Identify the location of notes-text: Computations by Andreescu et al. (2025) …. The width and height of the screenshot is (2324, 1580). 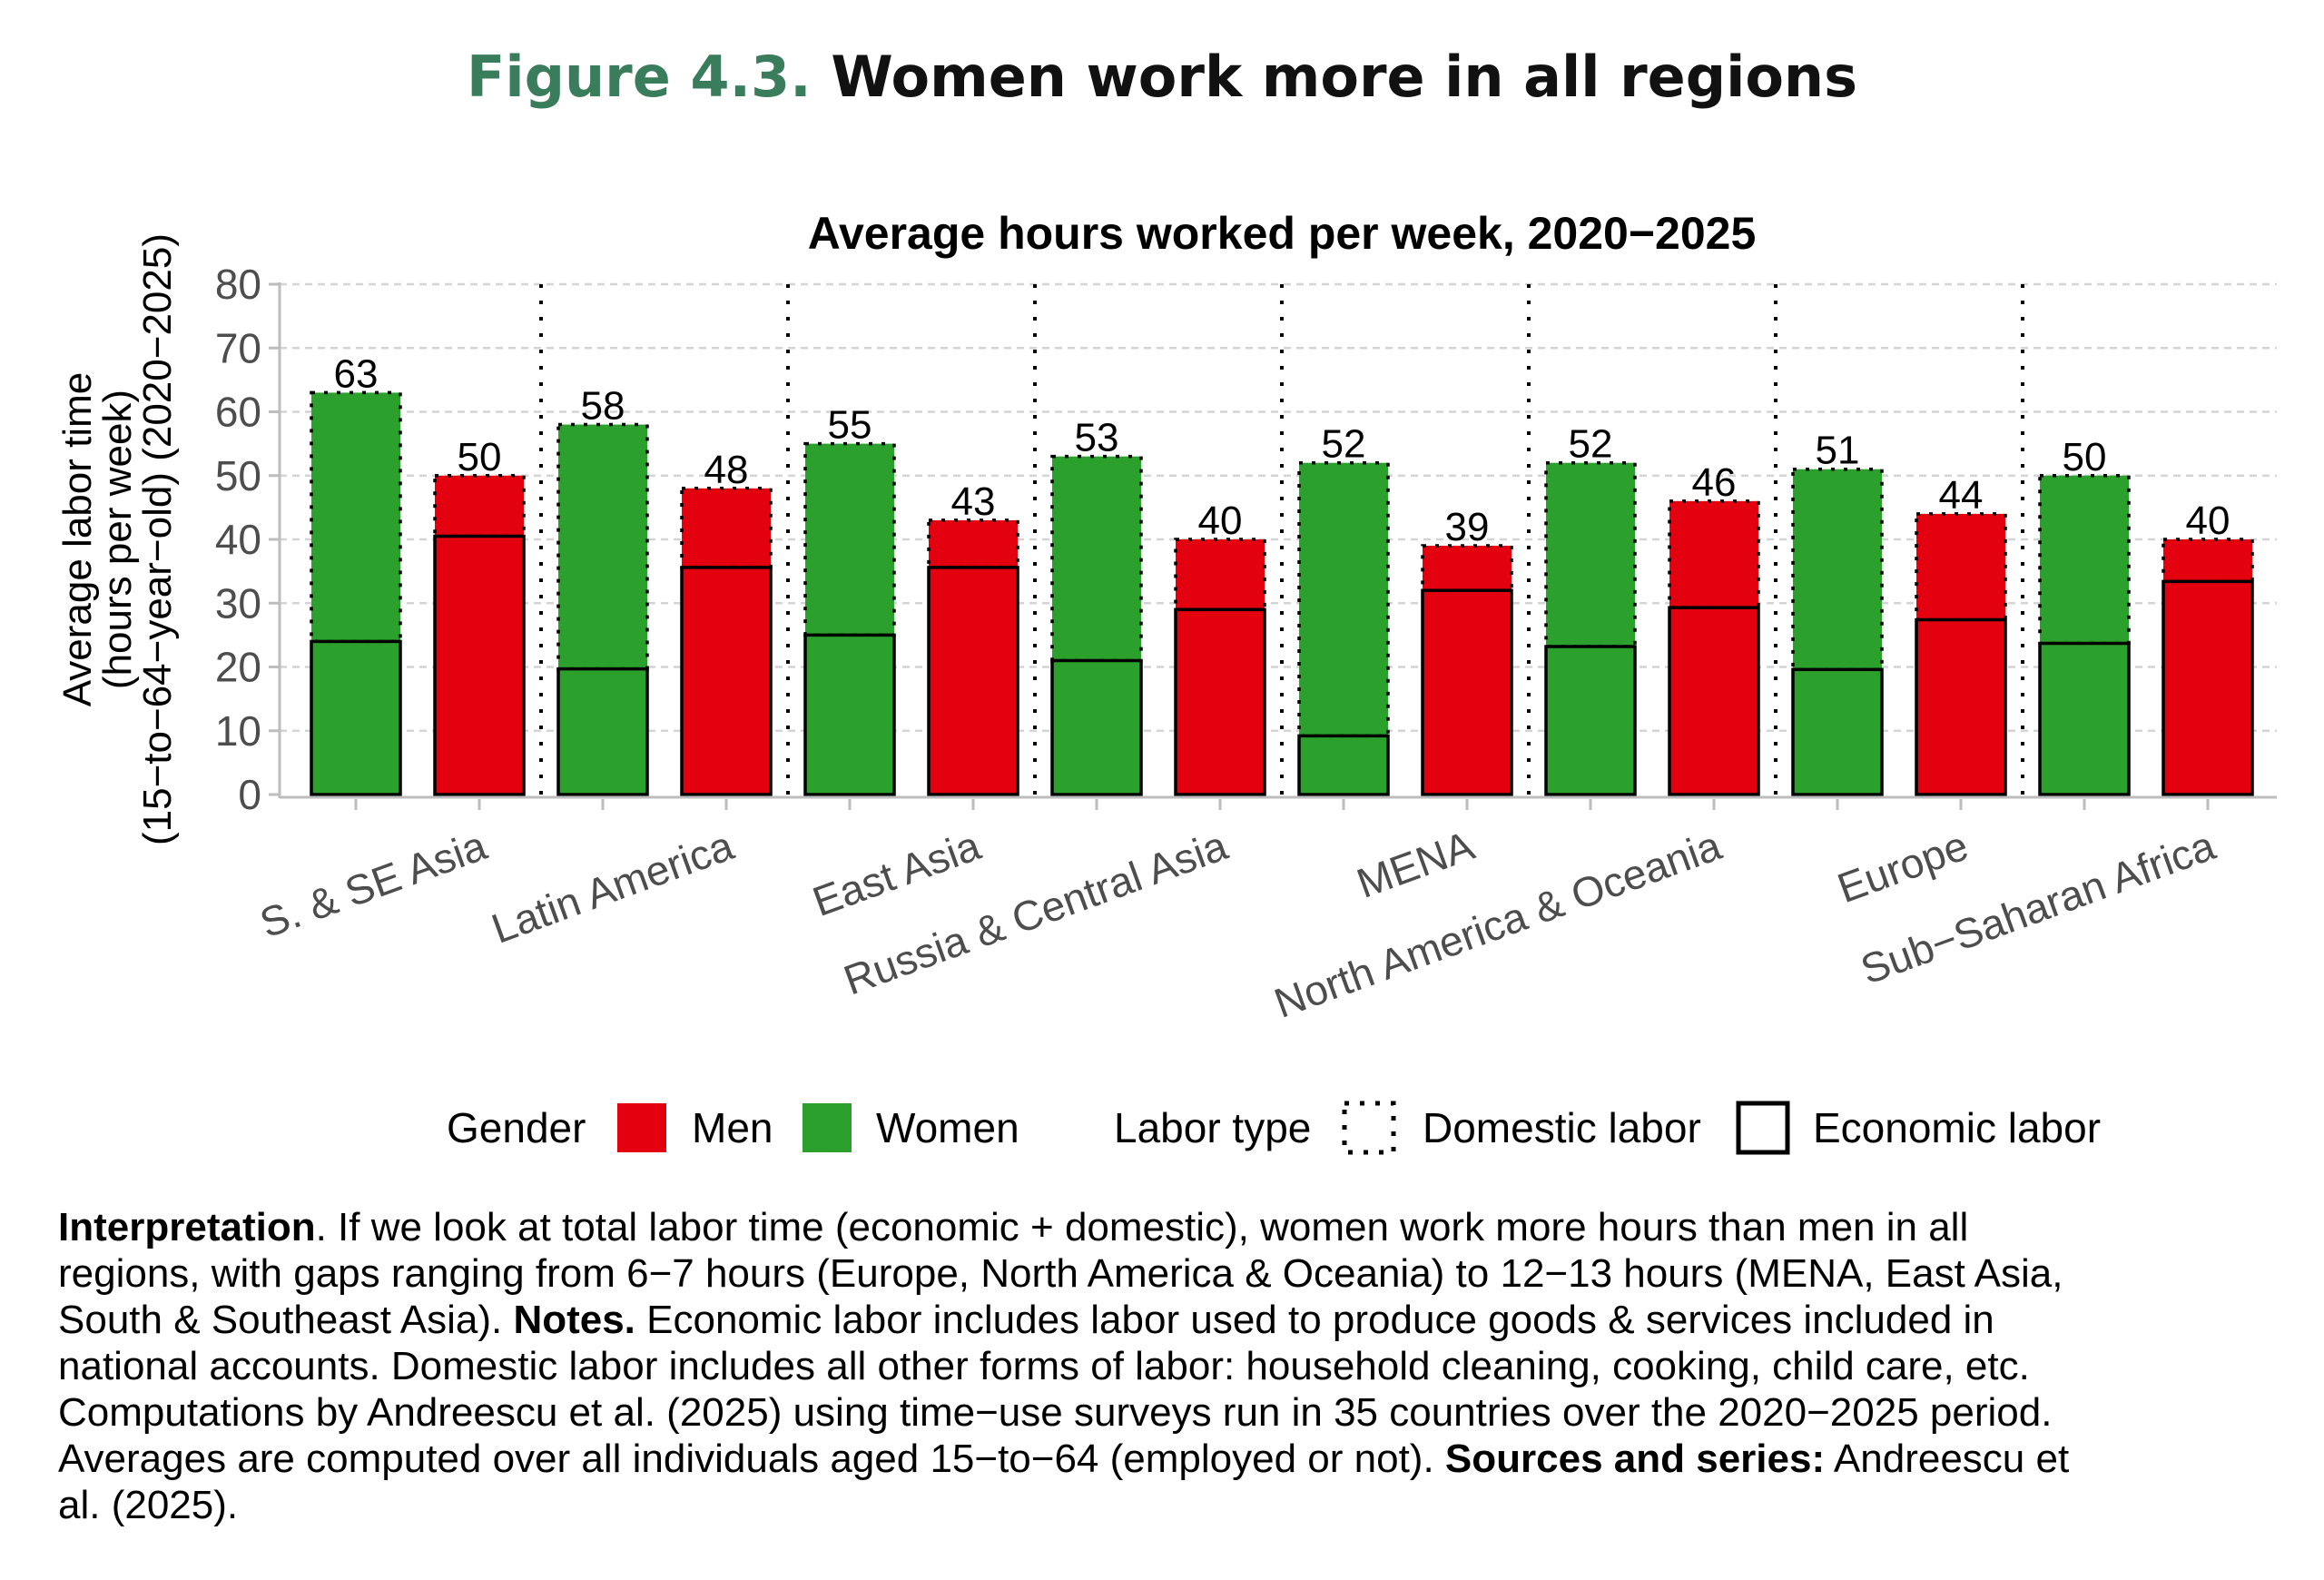
(1055, 1413).